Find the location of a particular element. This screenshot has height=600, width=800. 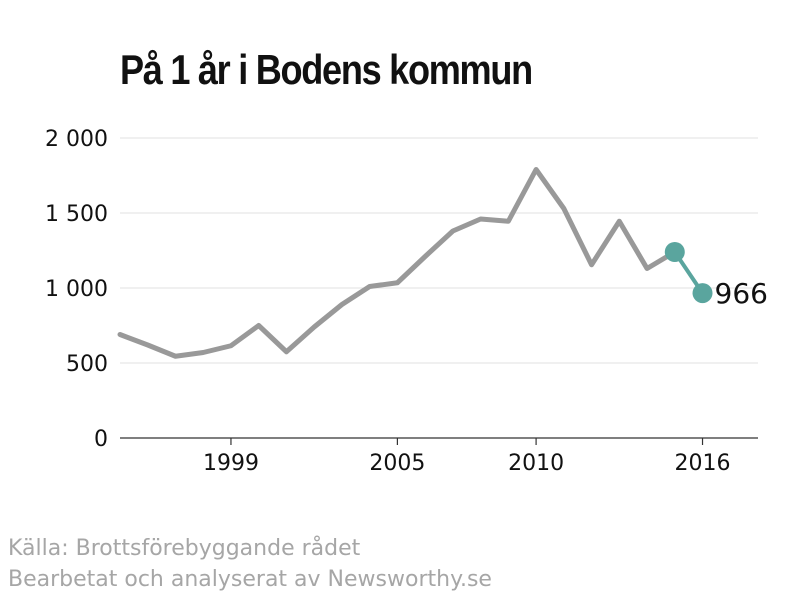

y-tick-label: 500 is located at coordinates (87, 364).